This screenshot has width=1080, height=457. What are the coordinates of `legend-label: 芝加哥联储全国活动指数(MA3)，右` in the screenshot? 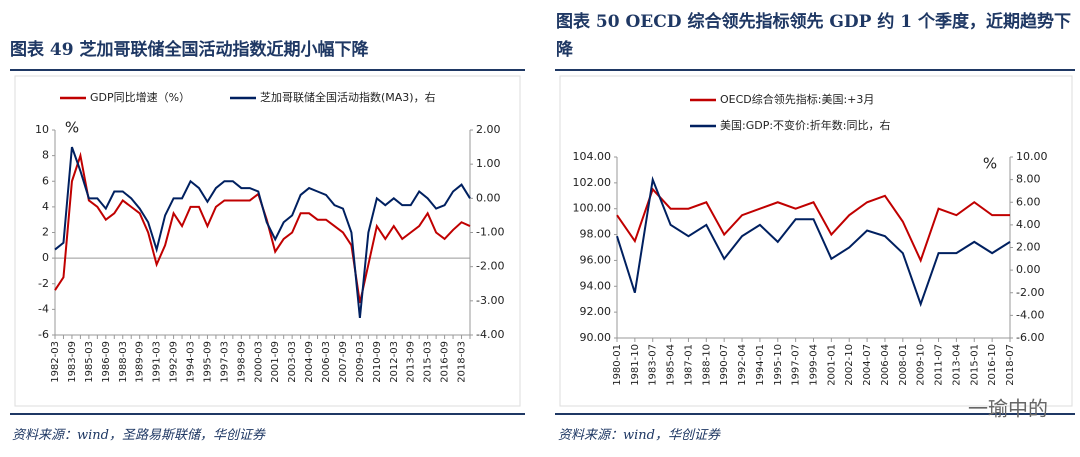 It's located at (348, 97).